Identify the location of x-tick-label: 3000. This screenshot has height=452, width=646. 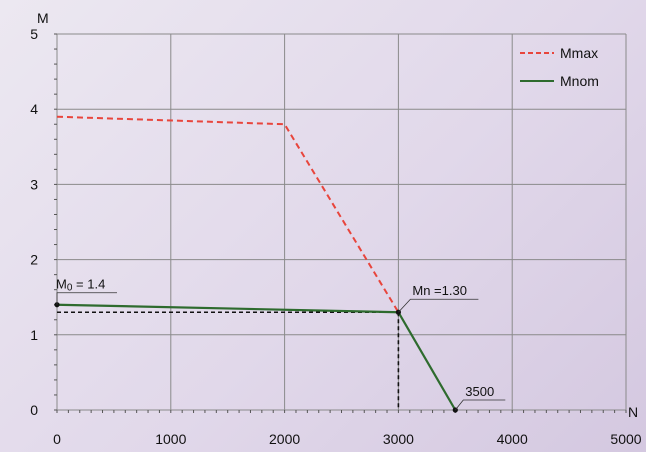
(398, 439).